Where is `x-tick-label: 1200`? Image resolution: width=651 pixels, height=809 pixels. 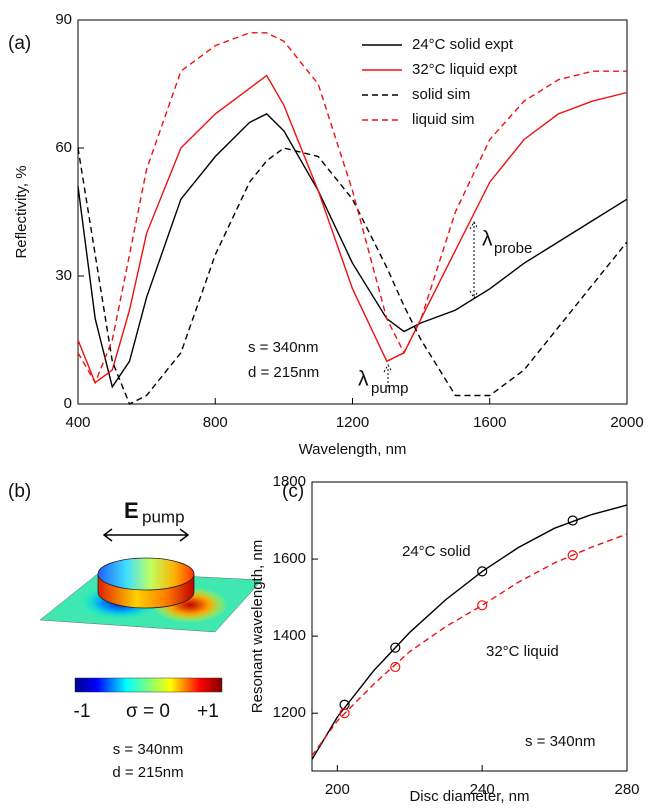
x-tick-label: 1200 is located at coordinates (352, 422).